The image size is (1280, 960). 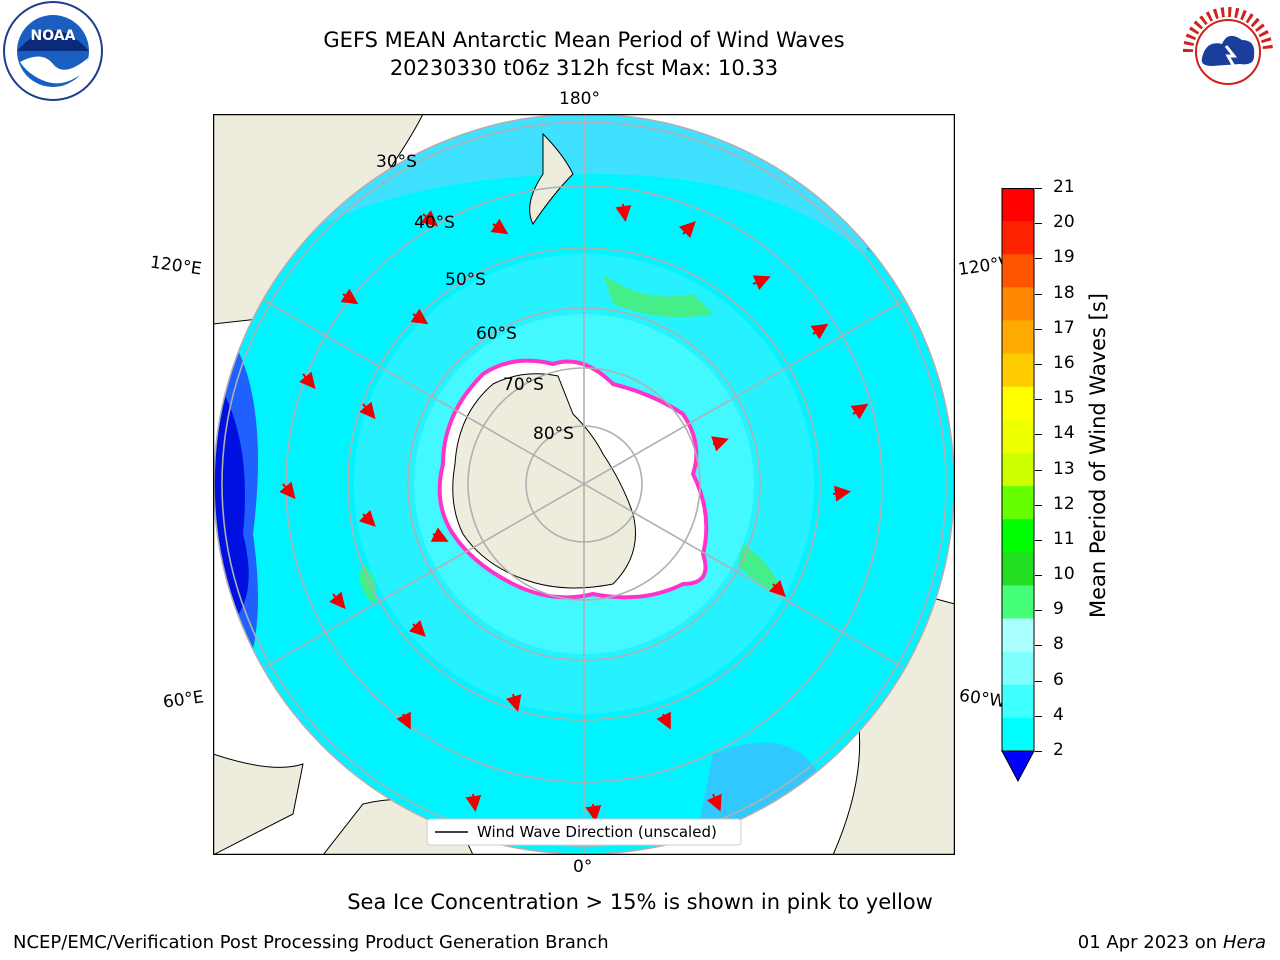 I want to click on colorbar-tick-label: 21, so click(x=1064, y=187).